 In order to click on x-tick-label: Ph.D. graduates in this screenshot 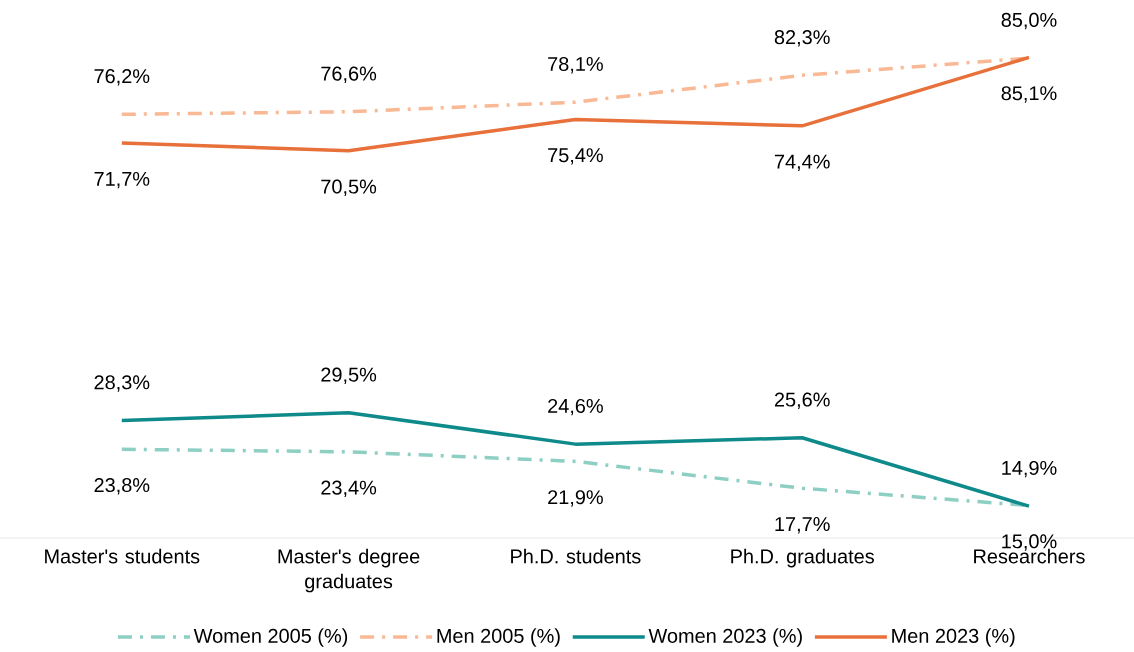, I will do `click(802, 558)`.